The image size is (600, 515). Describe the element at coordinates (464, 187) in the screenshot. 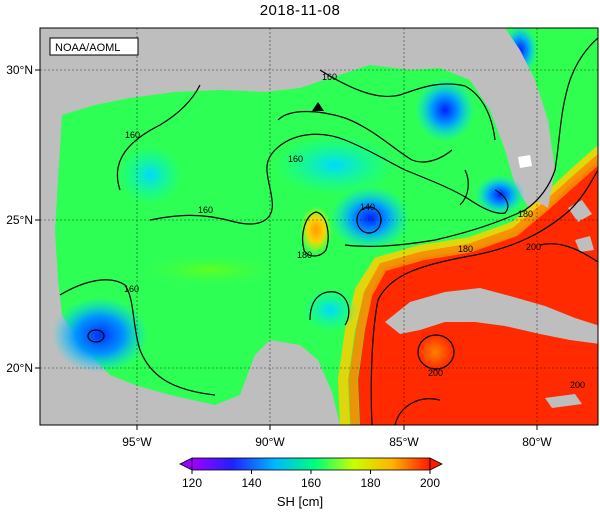

I see `contour-160-right` at that location.